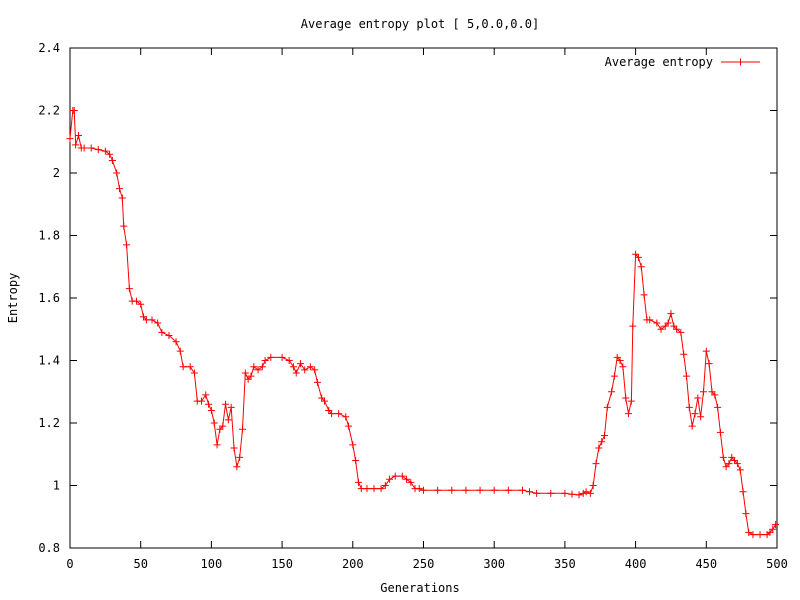 The height and width of the screenshot is (600, 800). Describe the element at coordinates (49, 48) in the screenshot. I see `y-tick-label: 2.4` at that location.